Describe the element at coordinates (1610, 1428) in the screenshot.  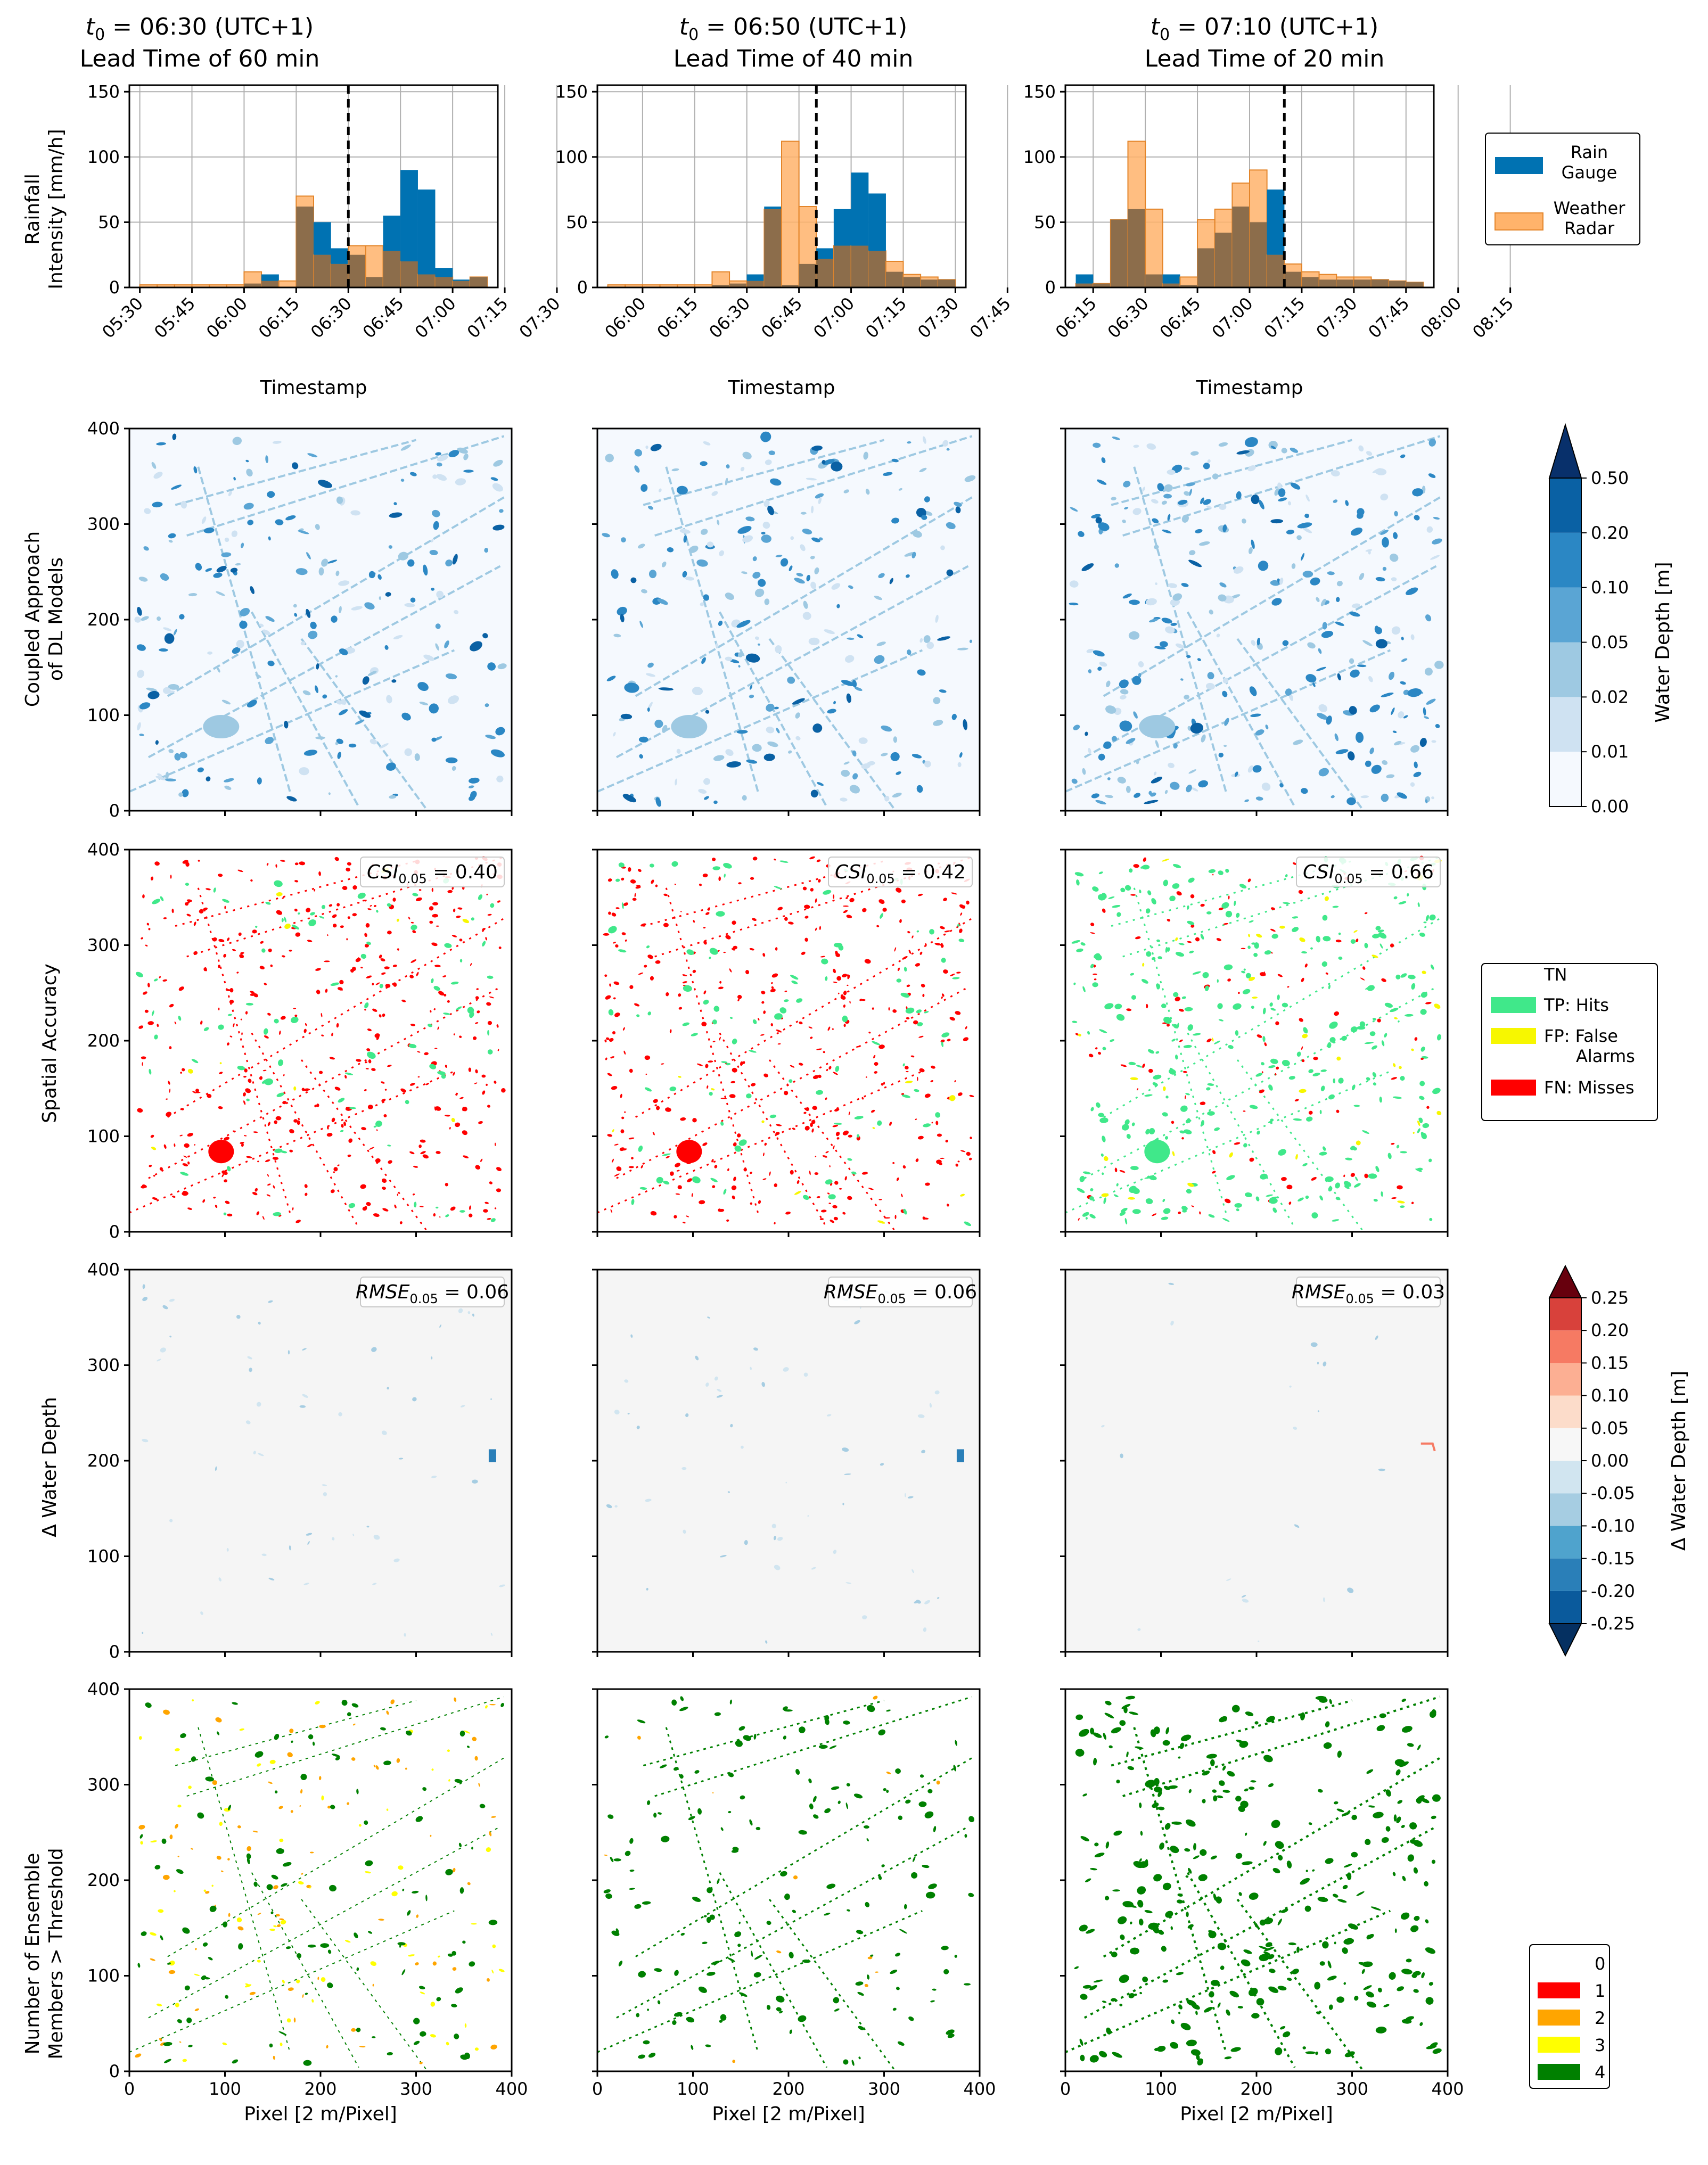
I see `colorbar-tick-label: 0.05` at that location.